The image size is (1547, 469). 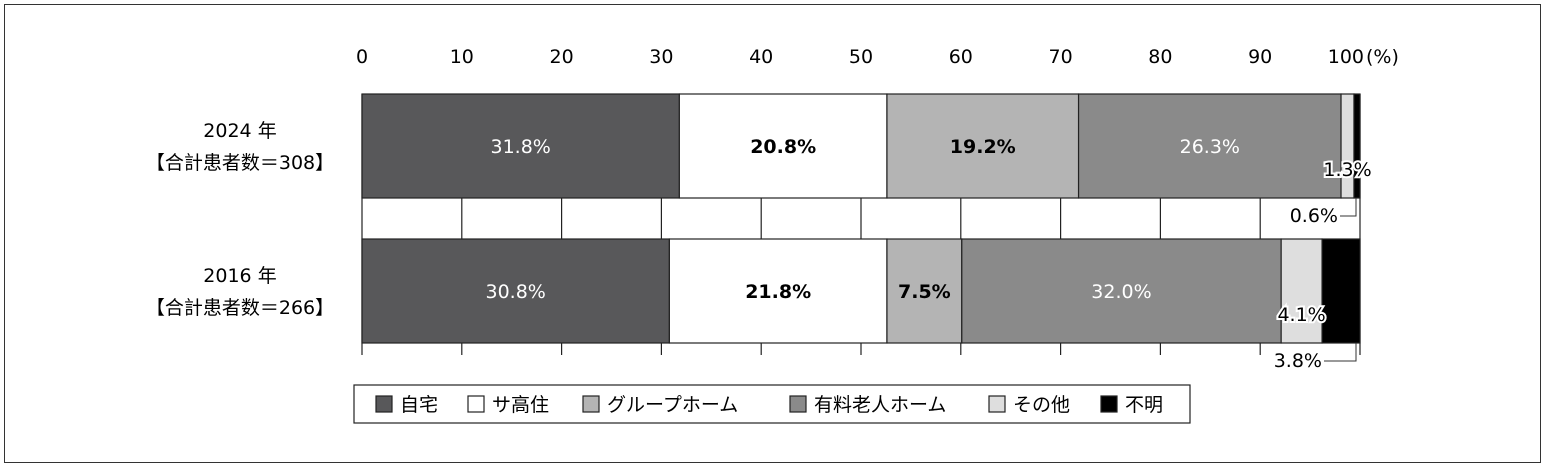 What do you see at coordinates (240, 308) in the screenshot?
I see `category-count-label: 【合計患者数＝266】` at bounding box center [240, 308].